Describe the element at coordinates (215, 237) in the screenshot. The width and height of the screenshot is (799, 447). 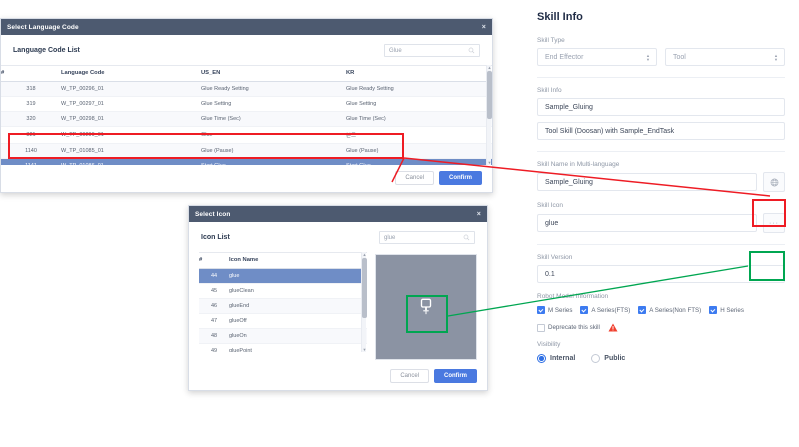
I see `icon-list-title: Icon List` at that location.